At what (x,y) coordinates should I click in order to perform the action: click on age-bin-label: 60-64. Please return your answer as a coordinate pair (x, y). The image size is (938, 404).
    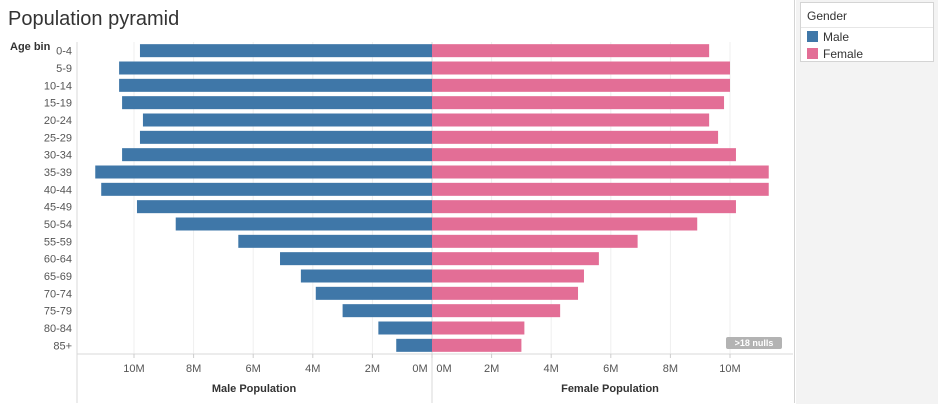
    Looking at the image, I should click on (58, 260).